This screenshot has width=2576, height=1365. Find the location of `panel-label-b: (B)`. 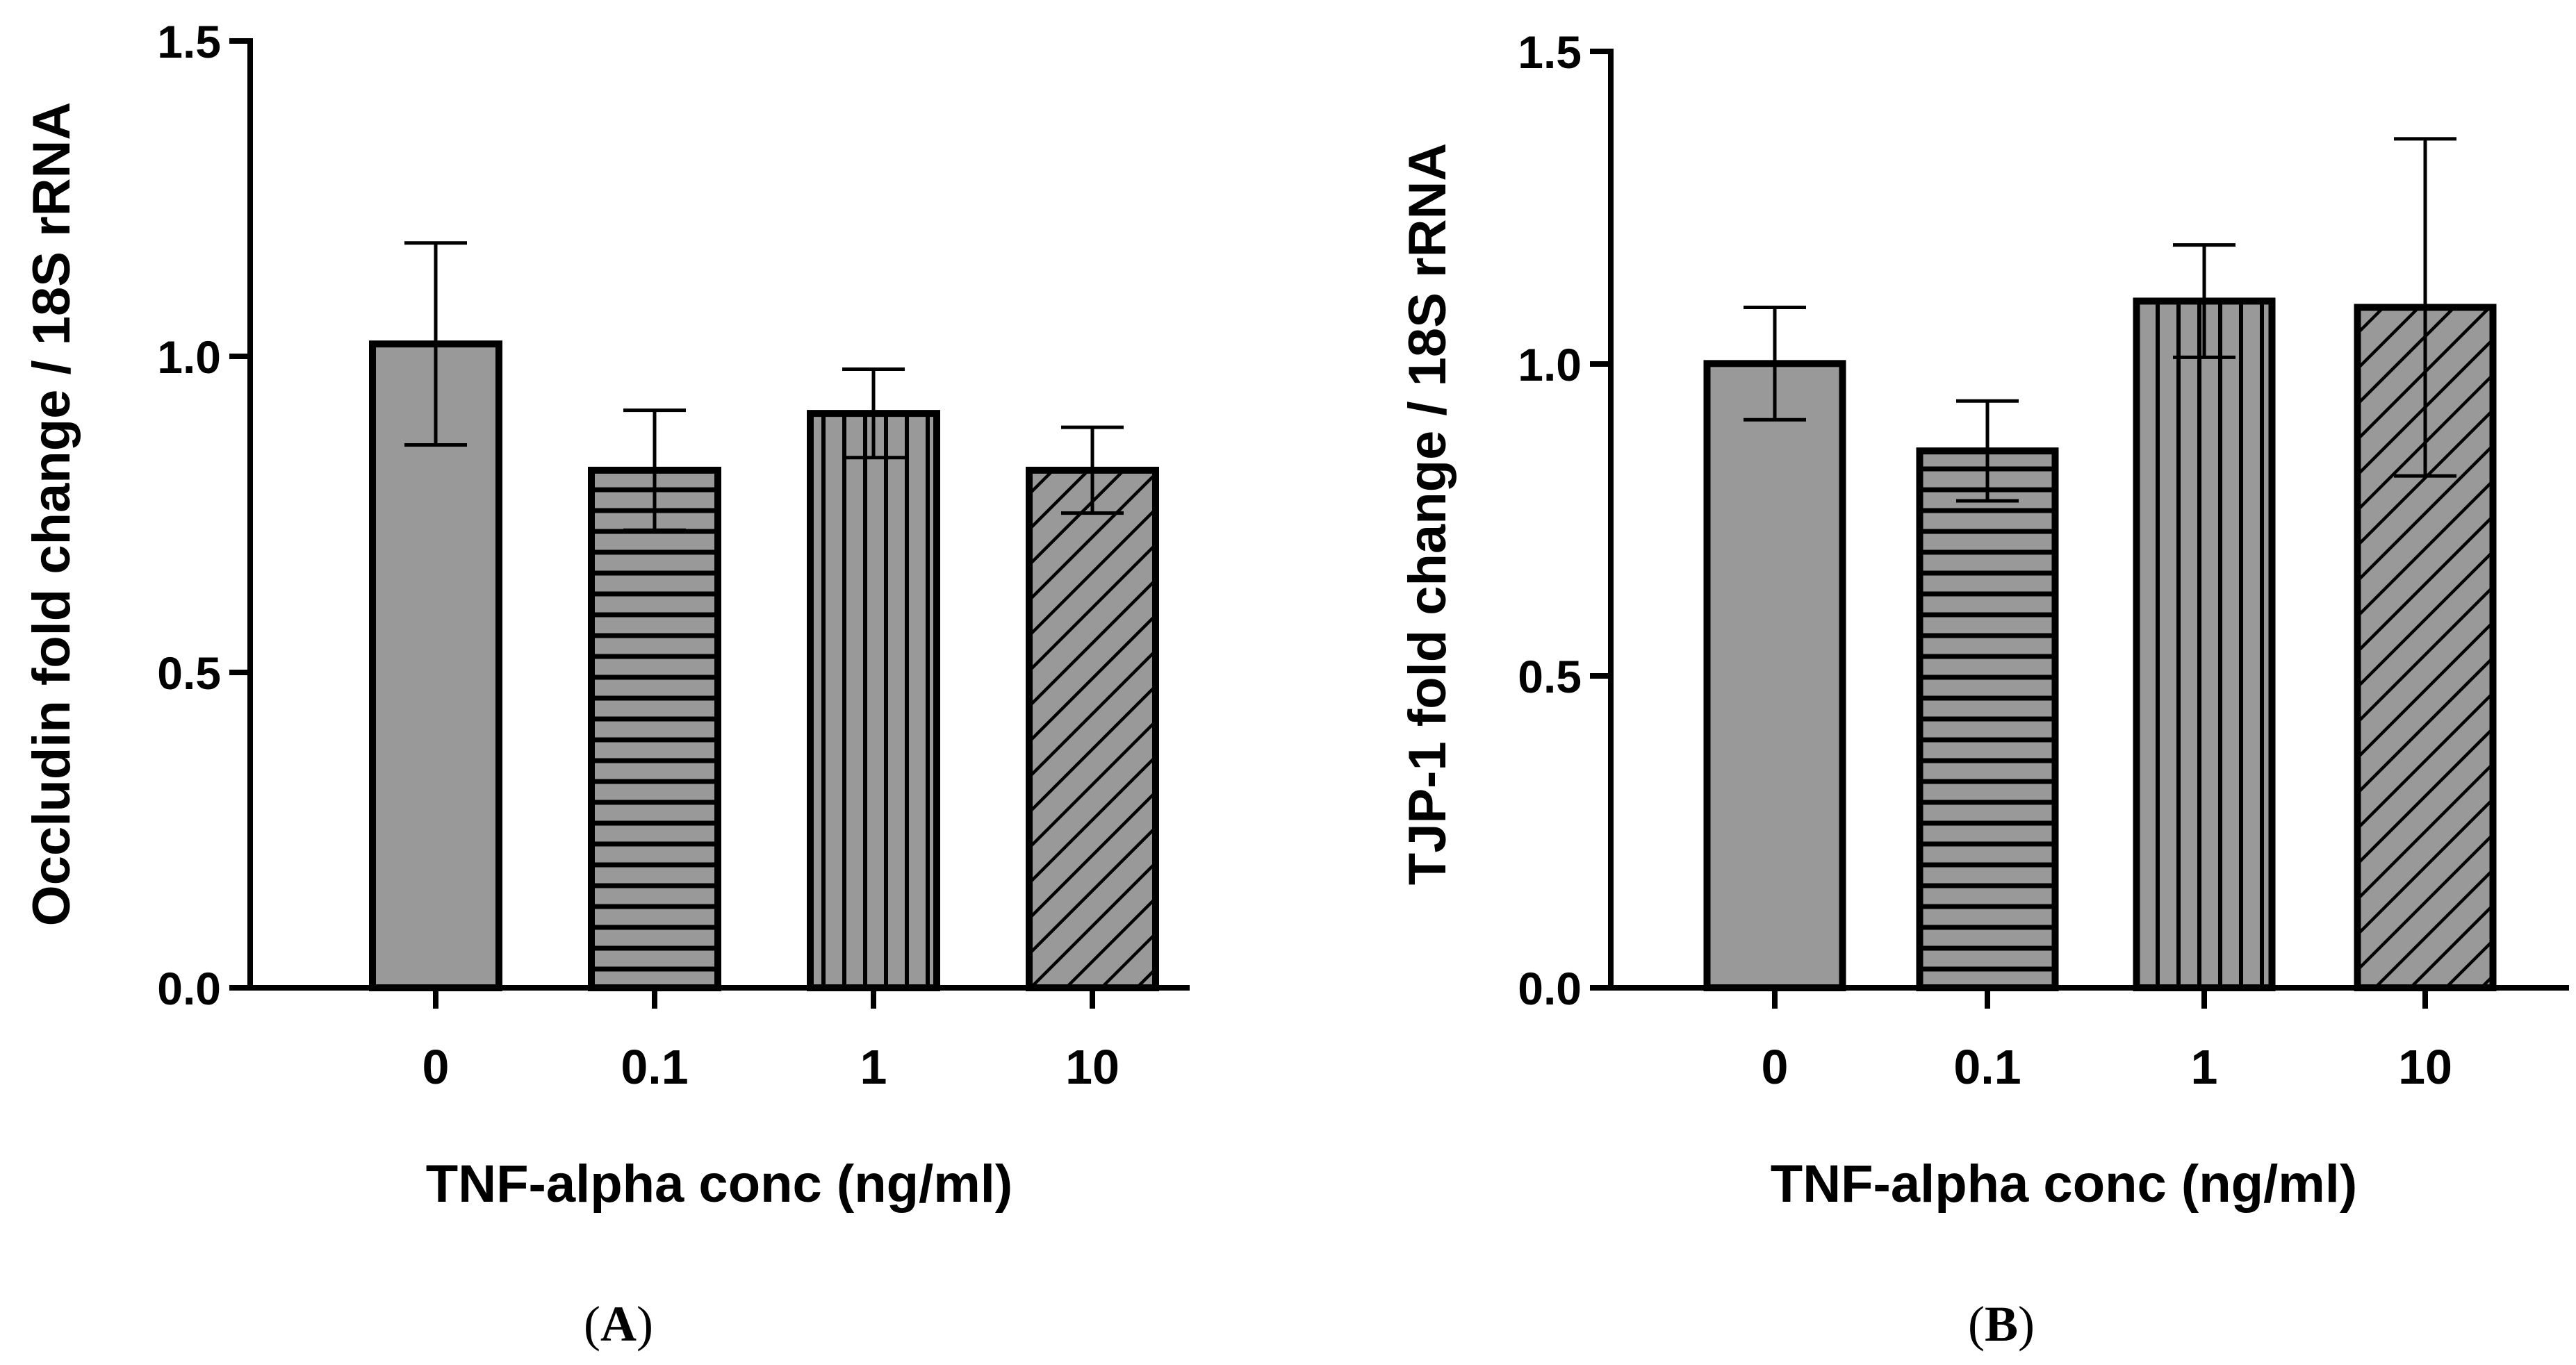

panel-label-b: (B) is located at coordinates (2002, 1324).